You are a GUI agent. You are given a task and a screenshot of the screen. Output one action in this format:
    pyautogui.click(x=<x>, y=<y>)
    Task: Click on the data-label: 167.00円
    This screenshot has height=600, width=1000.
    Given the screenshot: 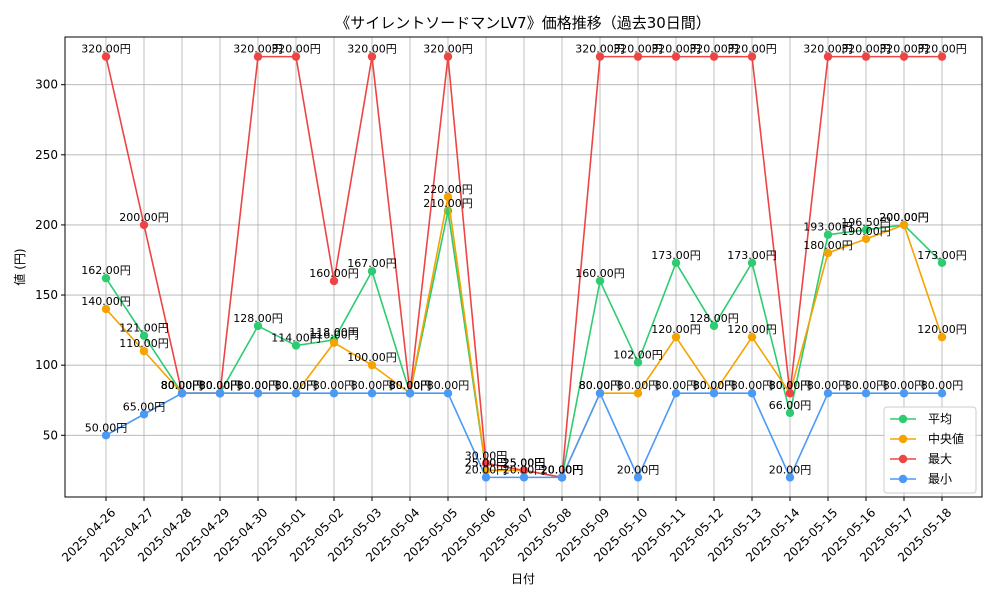 What is the action you would take?
    pyautogui.click(x=372, y=263)
    